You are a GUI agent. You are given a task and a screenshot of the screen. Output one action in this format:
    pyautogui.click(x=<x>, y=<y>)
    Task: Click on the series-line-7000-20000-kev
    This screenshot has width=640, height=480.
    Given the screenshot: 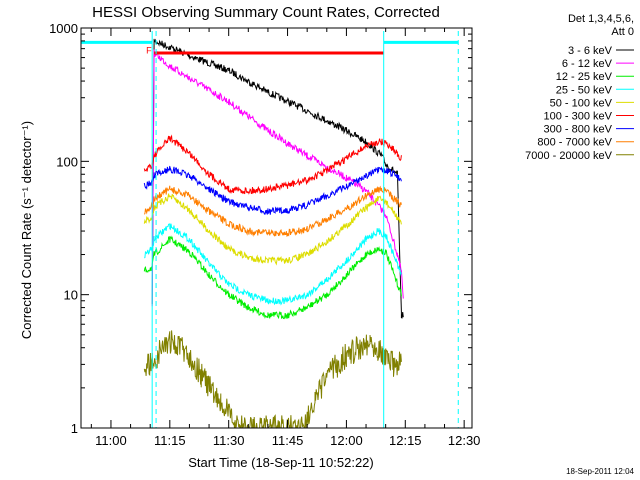 What is the action you would take?
    pyautogui.click(x=272, y=379)
    